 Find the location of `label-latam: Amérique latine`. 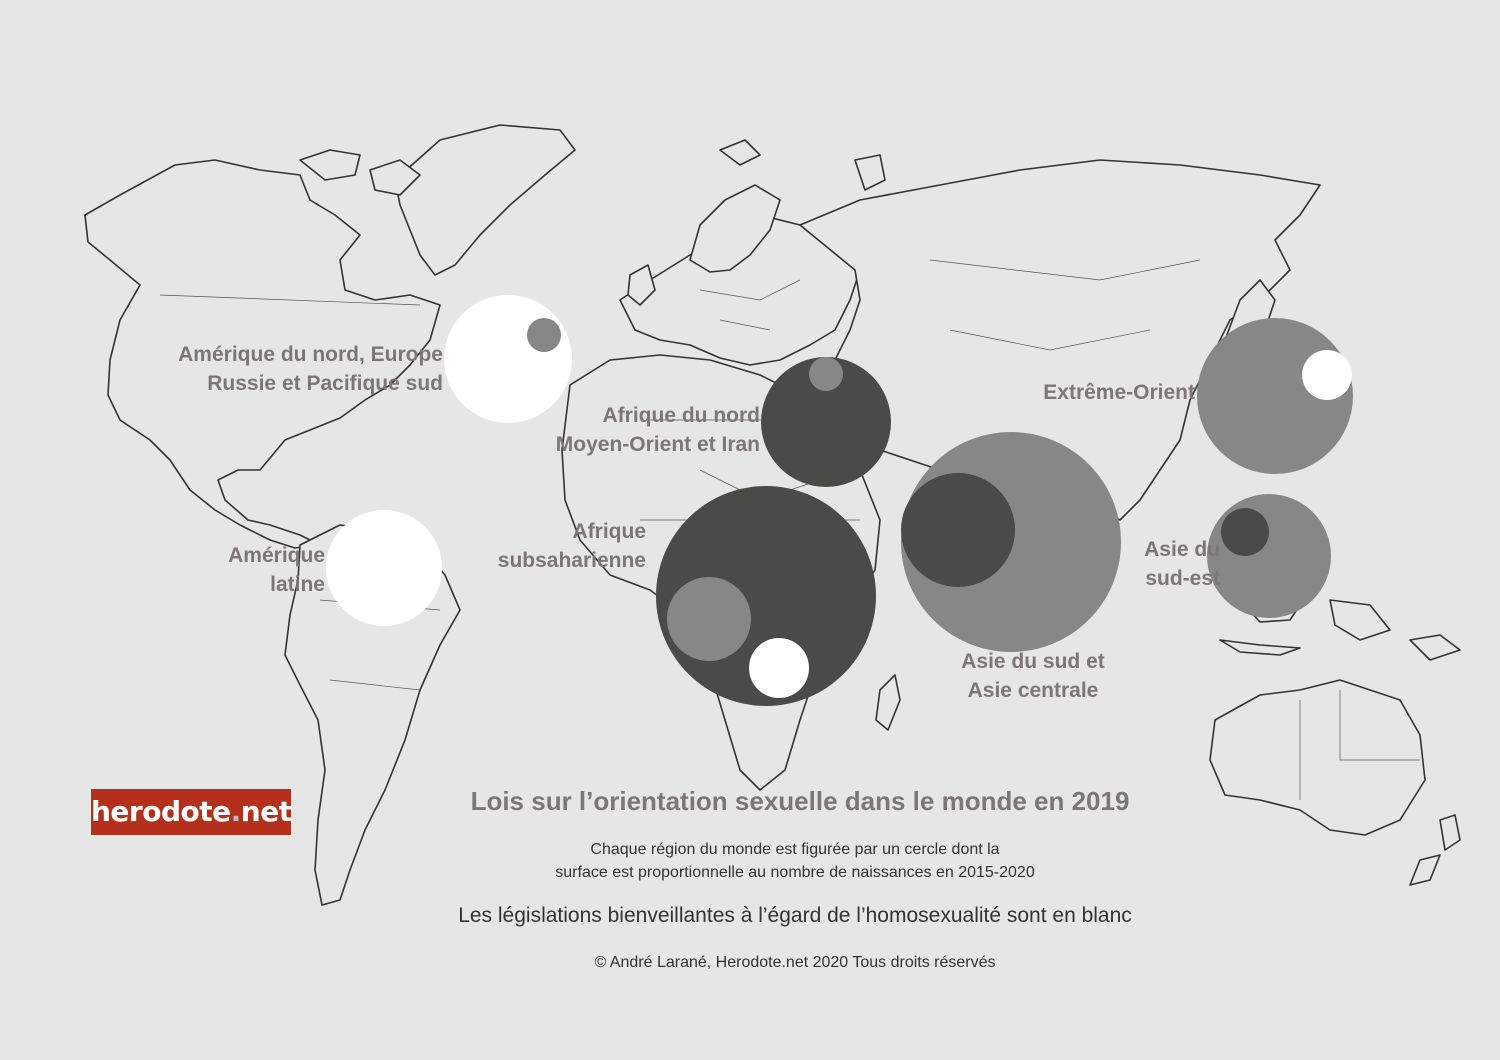

label-latam: Amérique latine is located at coordinates (252, 570).